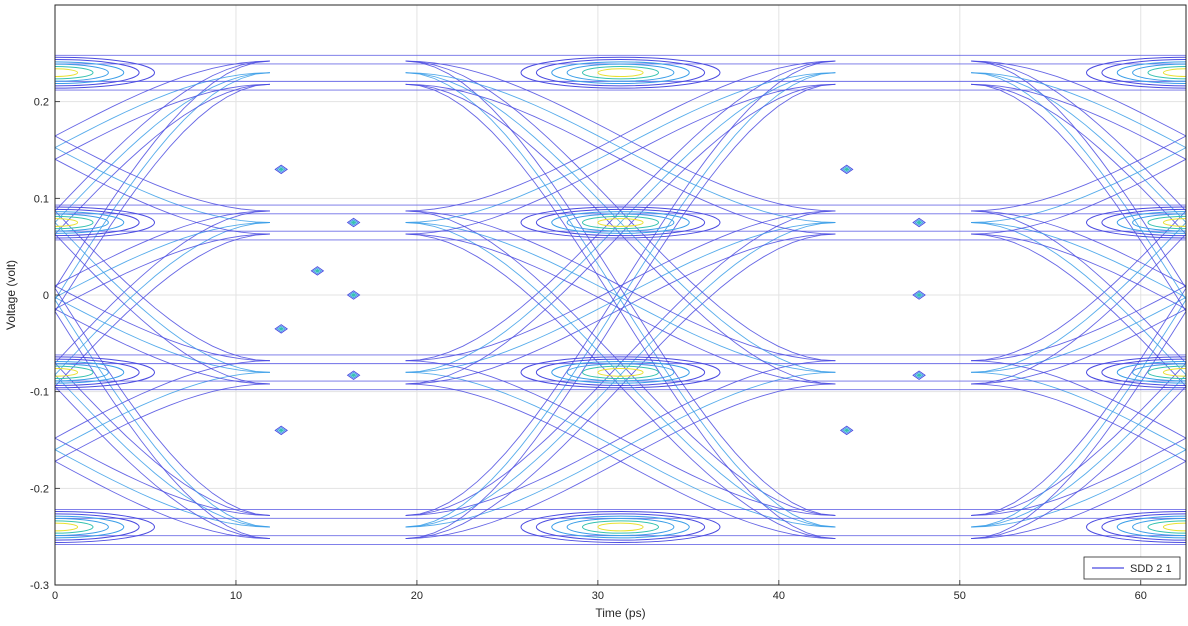 This screenshot has height=626, width=1188. What do you see at coordinates (417, 596) in the screenshot?
I see `x-tick-label-2: 20` at bounding box center [417, 596].